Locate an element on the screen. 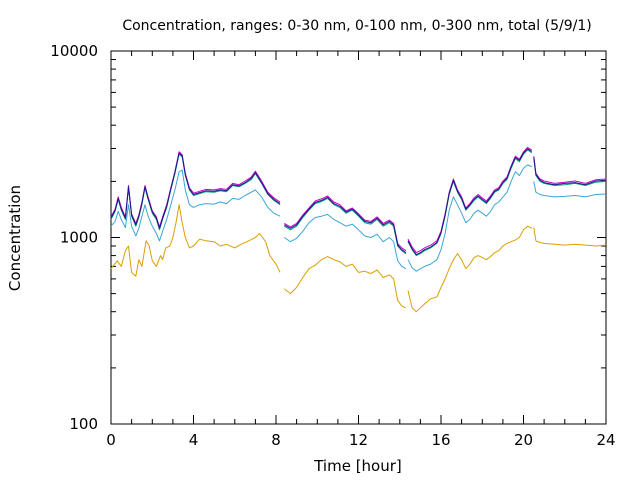 The width and height of the screenshot is (640, 480). x-tick-label: 4 is located at coordinates (194, 440).